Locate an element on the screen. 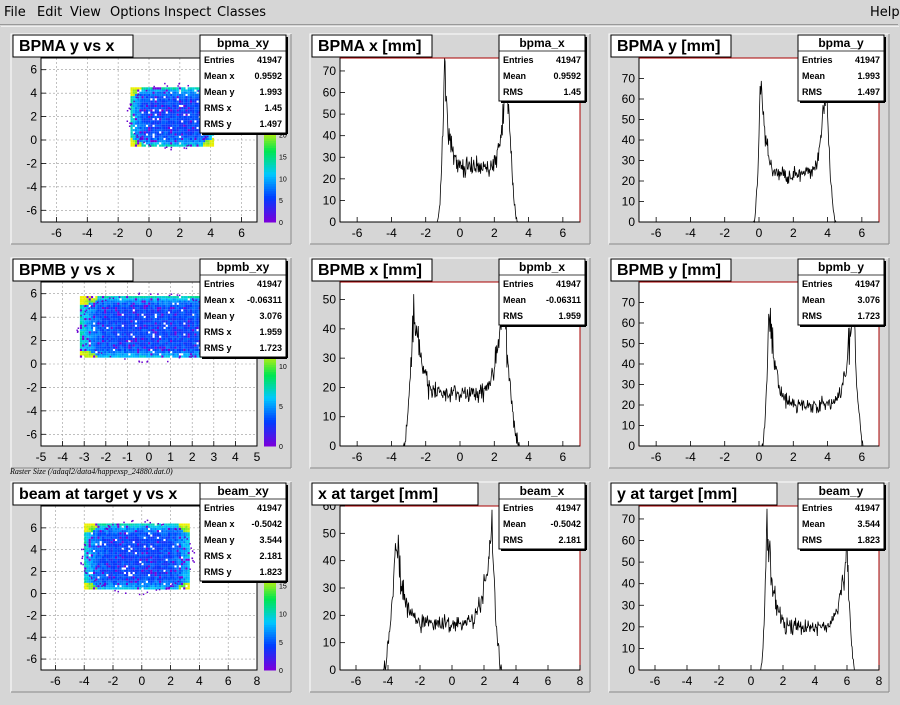 The height and width of the screenshot is (705, 900). menu-options: Options is located at coordinates (135, 12).